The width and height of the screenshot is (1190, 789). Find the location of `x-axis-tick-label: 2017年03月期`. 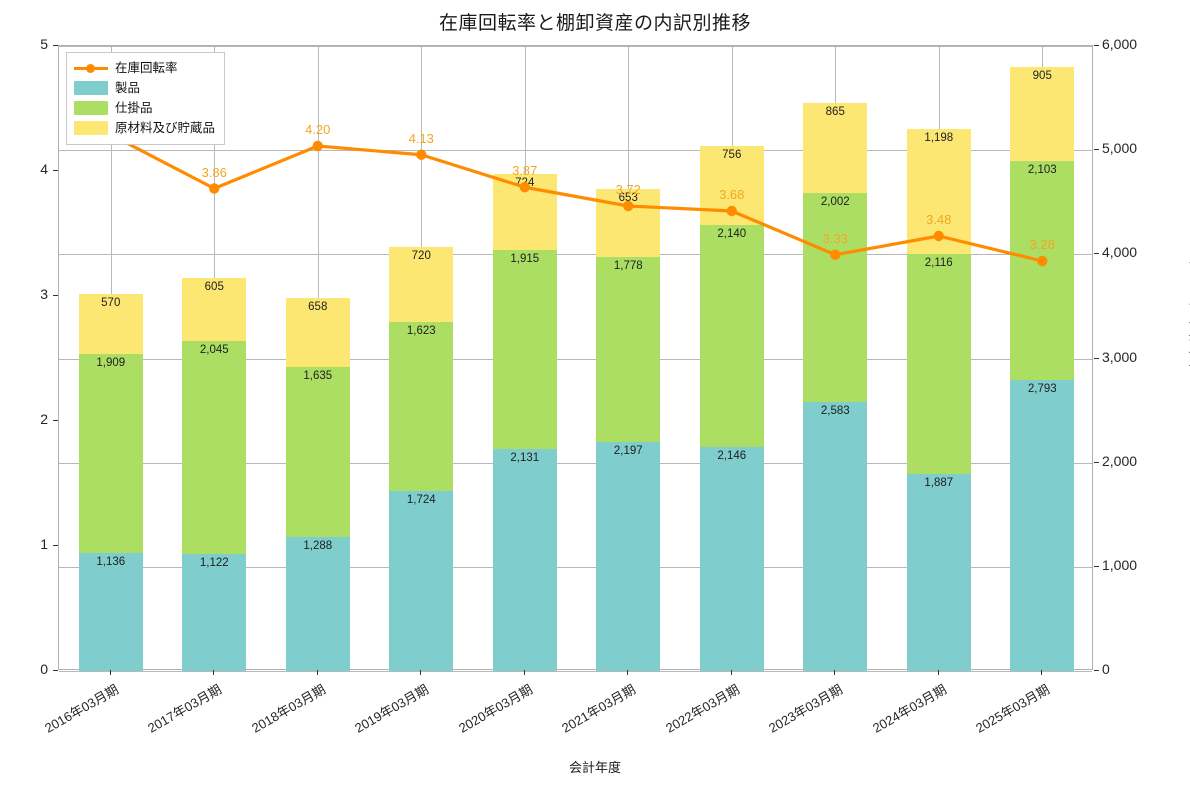

x-axis-tick-label: 2017年03月期 is located at coordinates (185, 708).